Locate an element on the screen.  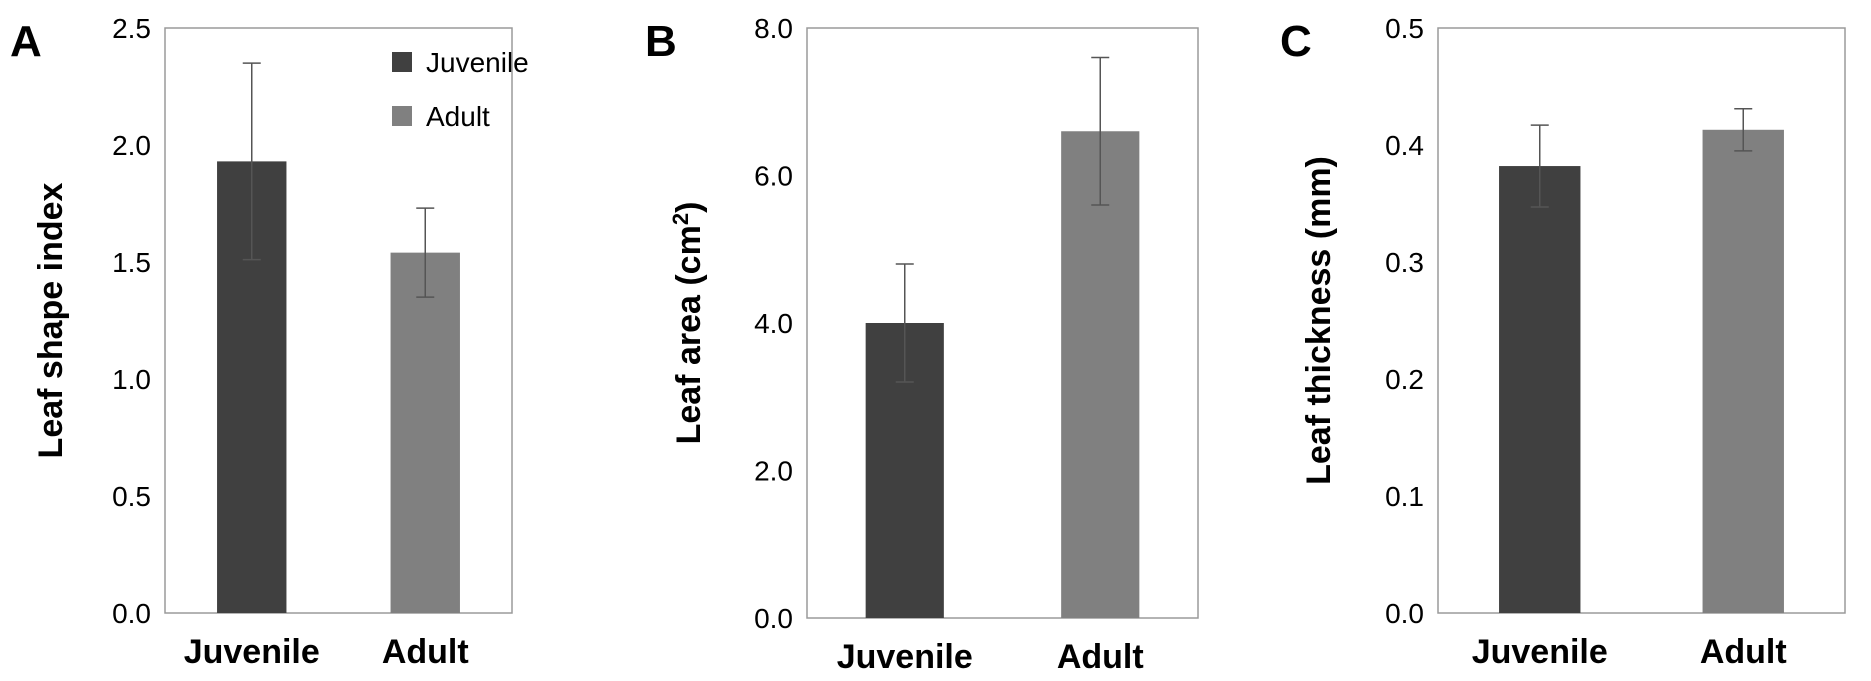
legend-label-juvenile: Juvenile is located at coordinates (477, 62).